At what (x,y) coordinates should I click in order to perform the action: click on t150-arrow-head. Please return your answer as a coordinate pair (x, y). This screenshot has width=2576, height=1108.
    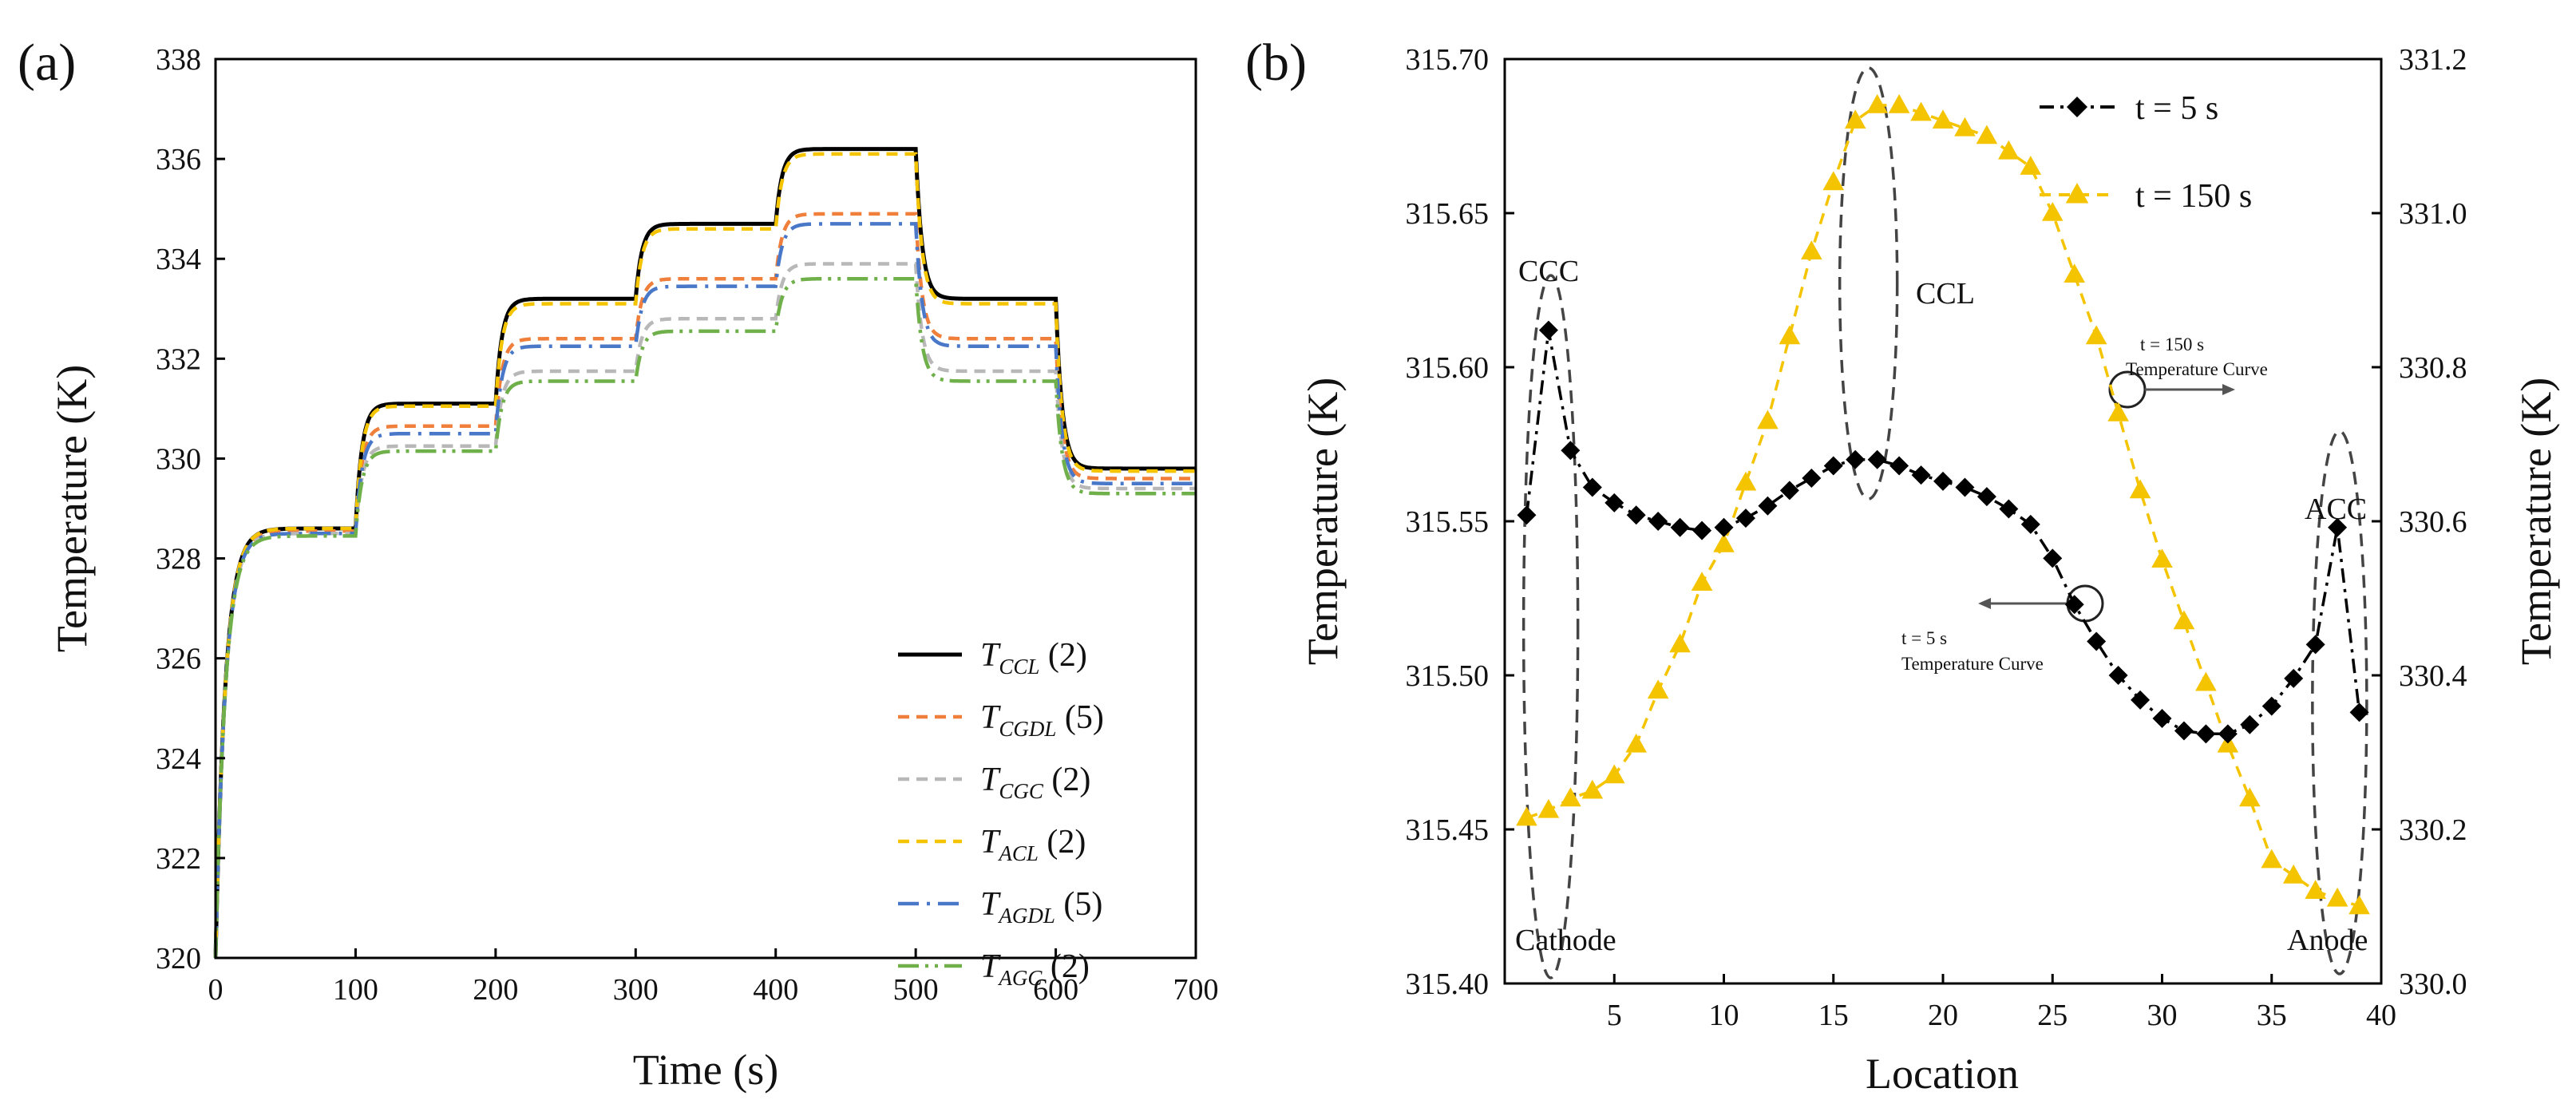
    Looking at the image, I should click on (2229, 389).